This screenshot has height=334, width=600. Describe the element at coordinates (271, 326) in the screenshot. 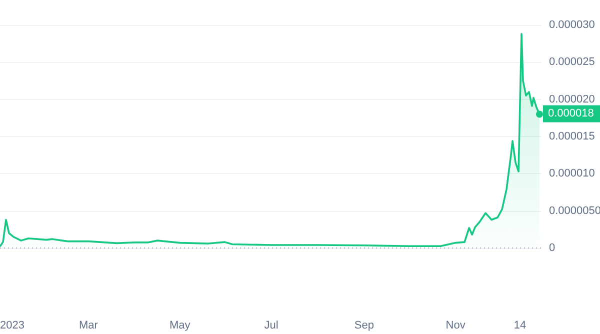

I see `x-tick-label: Jul` at that location.